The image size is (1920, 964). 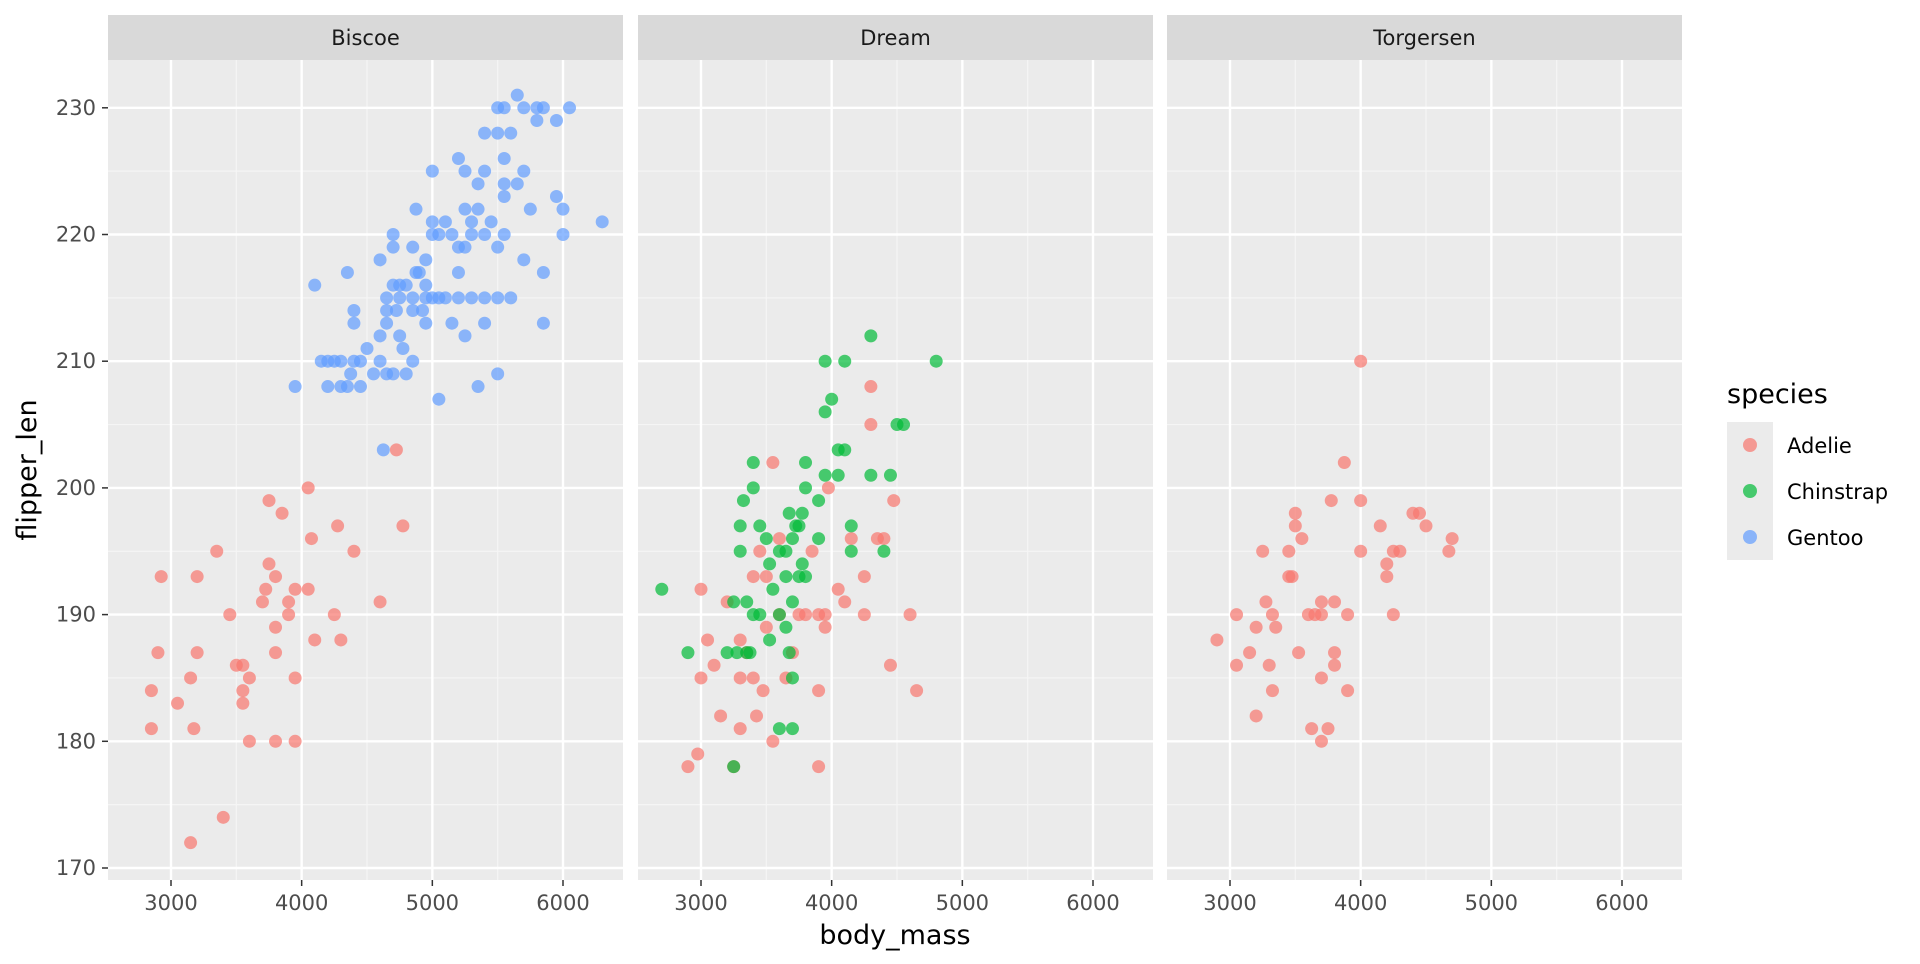 I want to click on legend-marker-adelie, so click(x=1750, y=445).